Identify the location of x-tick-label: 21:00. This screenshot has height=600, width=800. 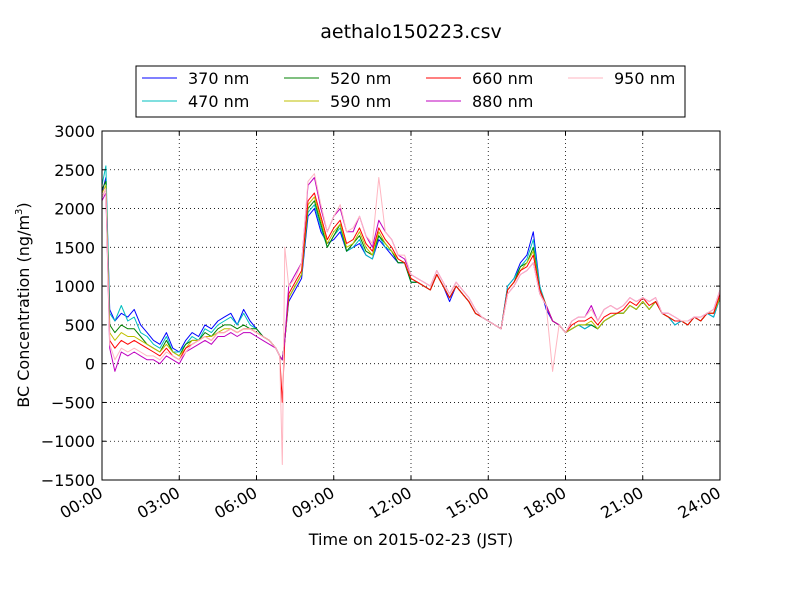
(621, 503).